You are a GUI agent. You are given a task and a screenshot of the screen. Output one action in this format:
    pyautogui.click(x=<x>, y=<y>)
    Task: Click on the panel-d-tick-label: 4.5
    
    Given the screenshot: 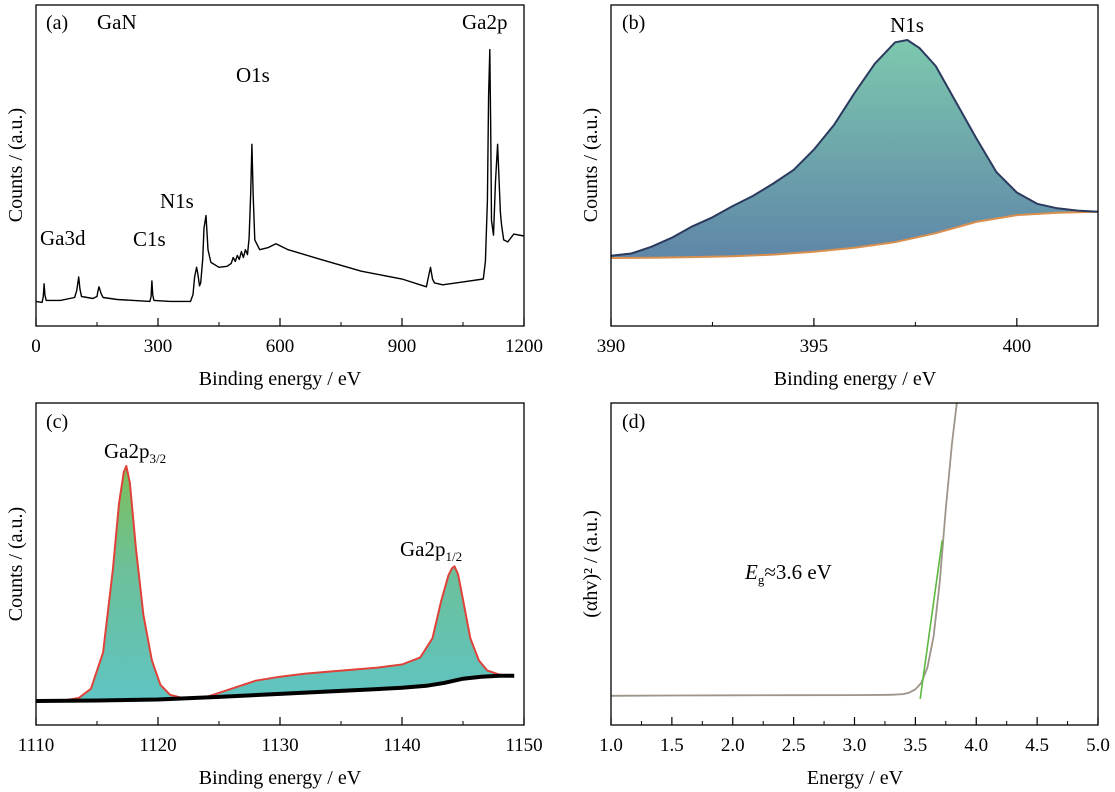 What is the action you would take?
    pyautogui.click(x=1037, y=745)
    